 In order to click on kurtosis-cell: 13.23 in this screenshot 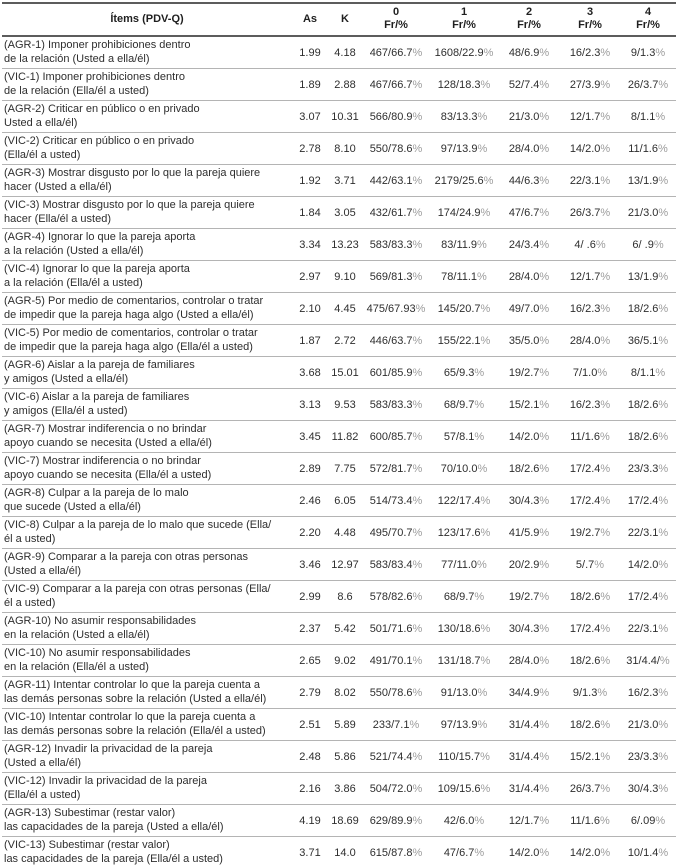, I will do `click(345, 244)`.